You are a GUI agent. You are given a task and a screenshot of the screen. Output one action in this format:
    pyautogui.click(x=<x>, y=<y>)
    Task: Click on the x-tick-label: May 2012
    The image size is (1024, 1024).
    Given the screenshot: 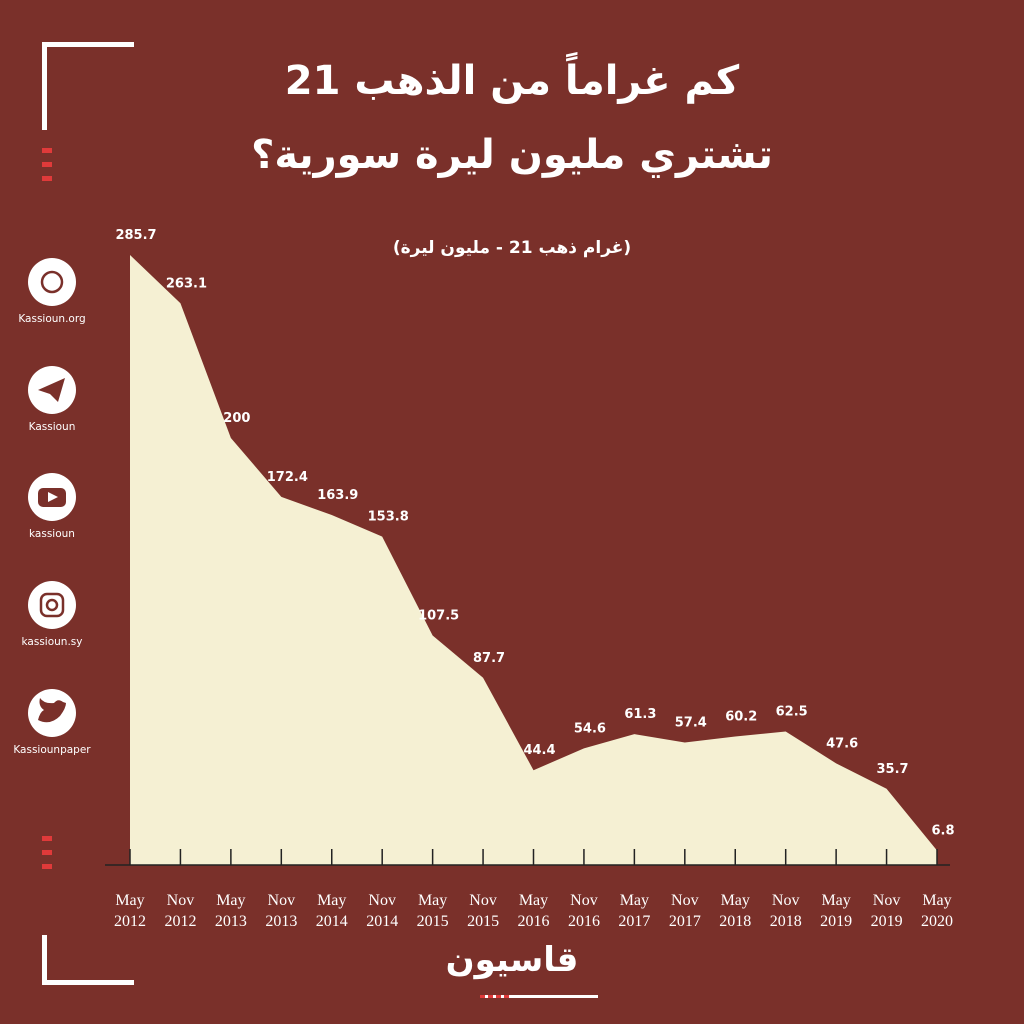 What is the action you would take?
    pyautogui.click(x=130, y=911)
    